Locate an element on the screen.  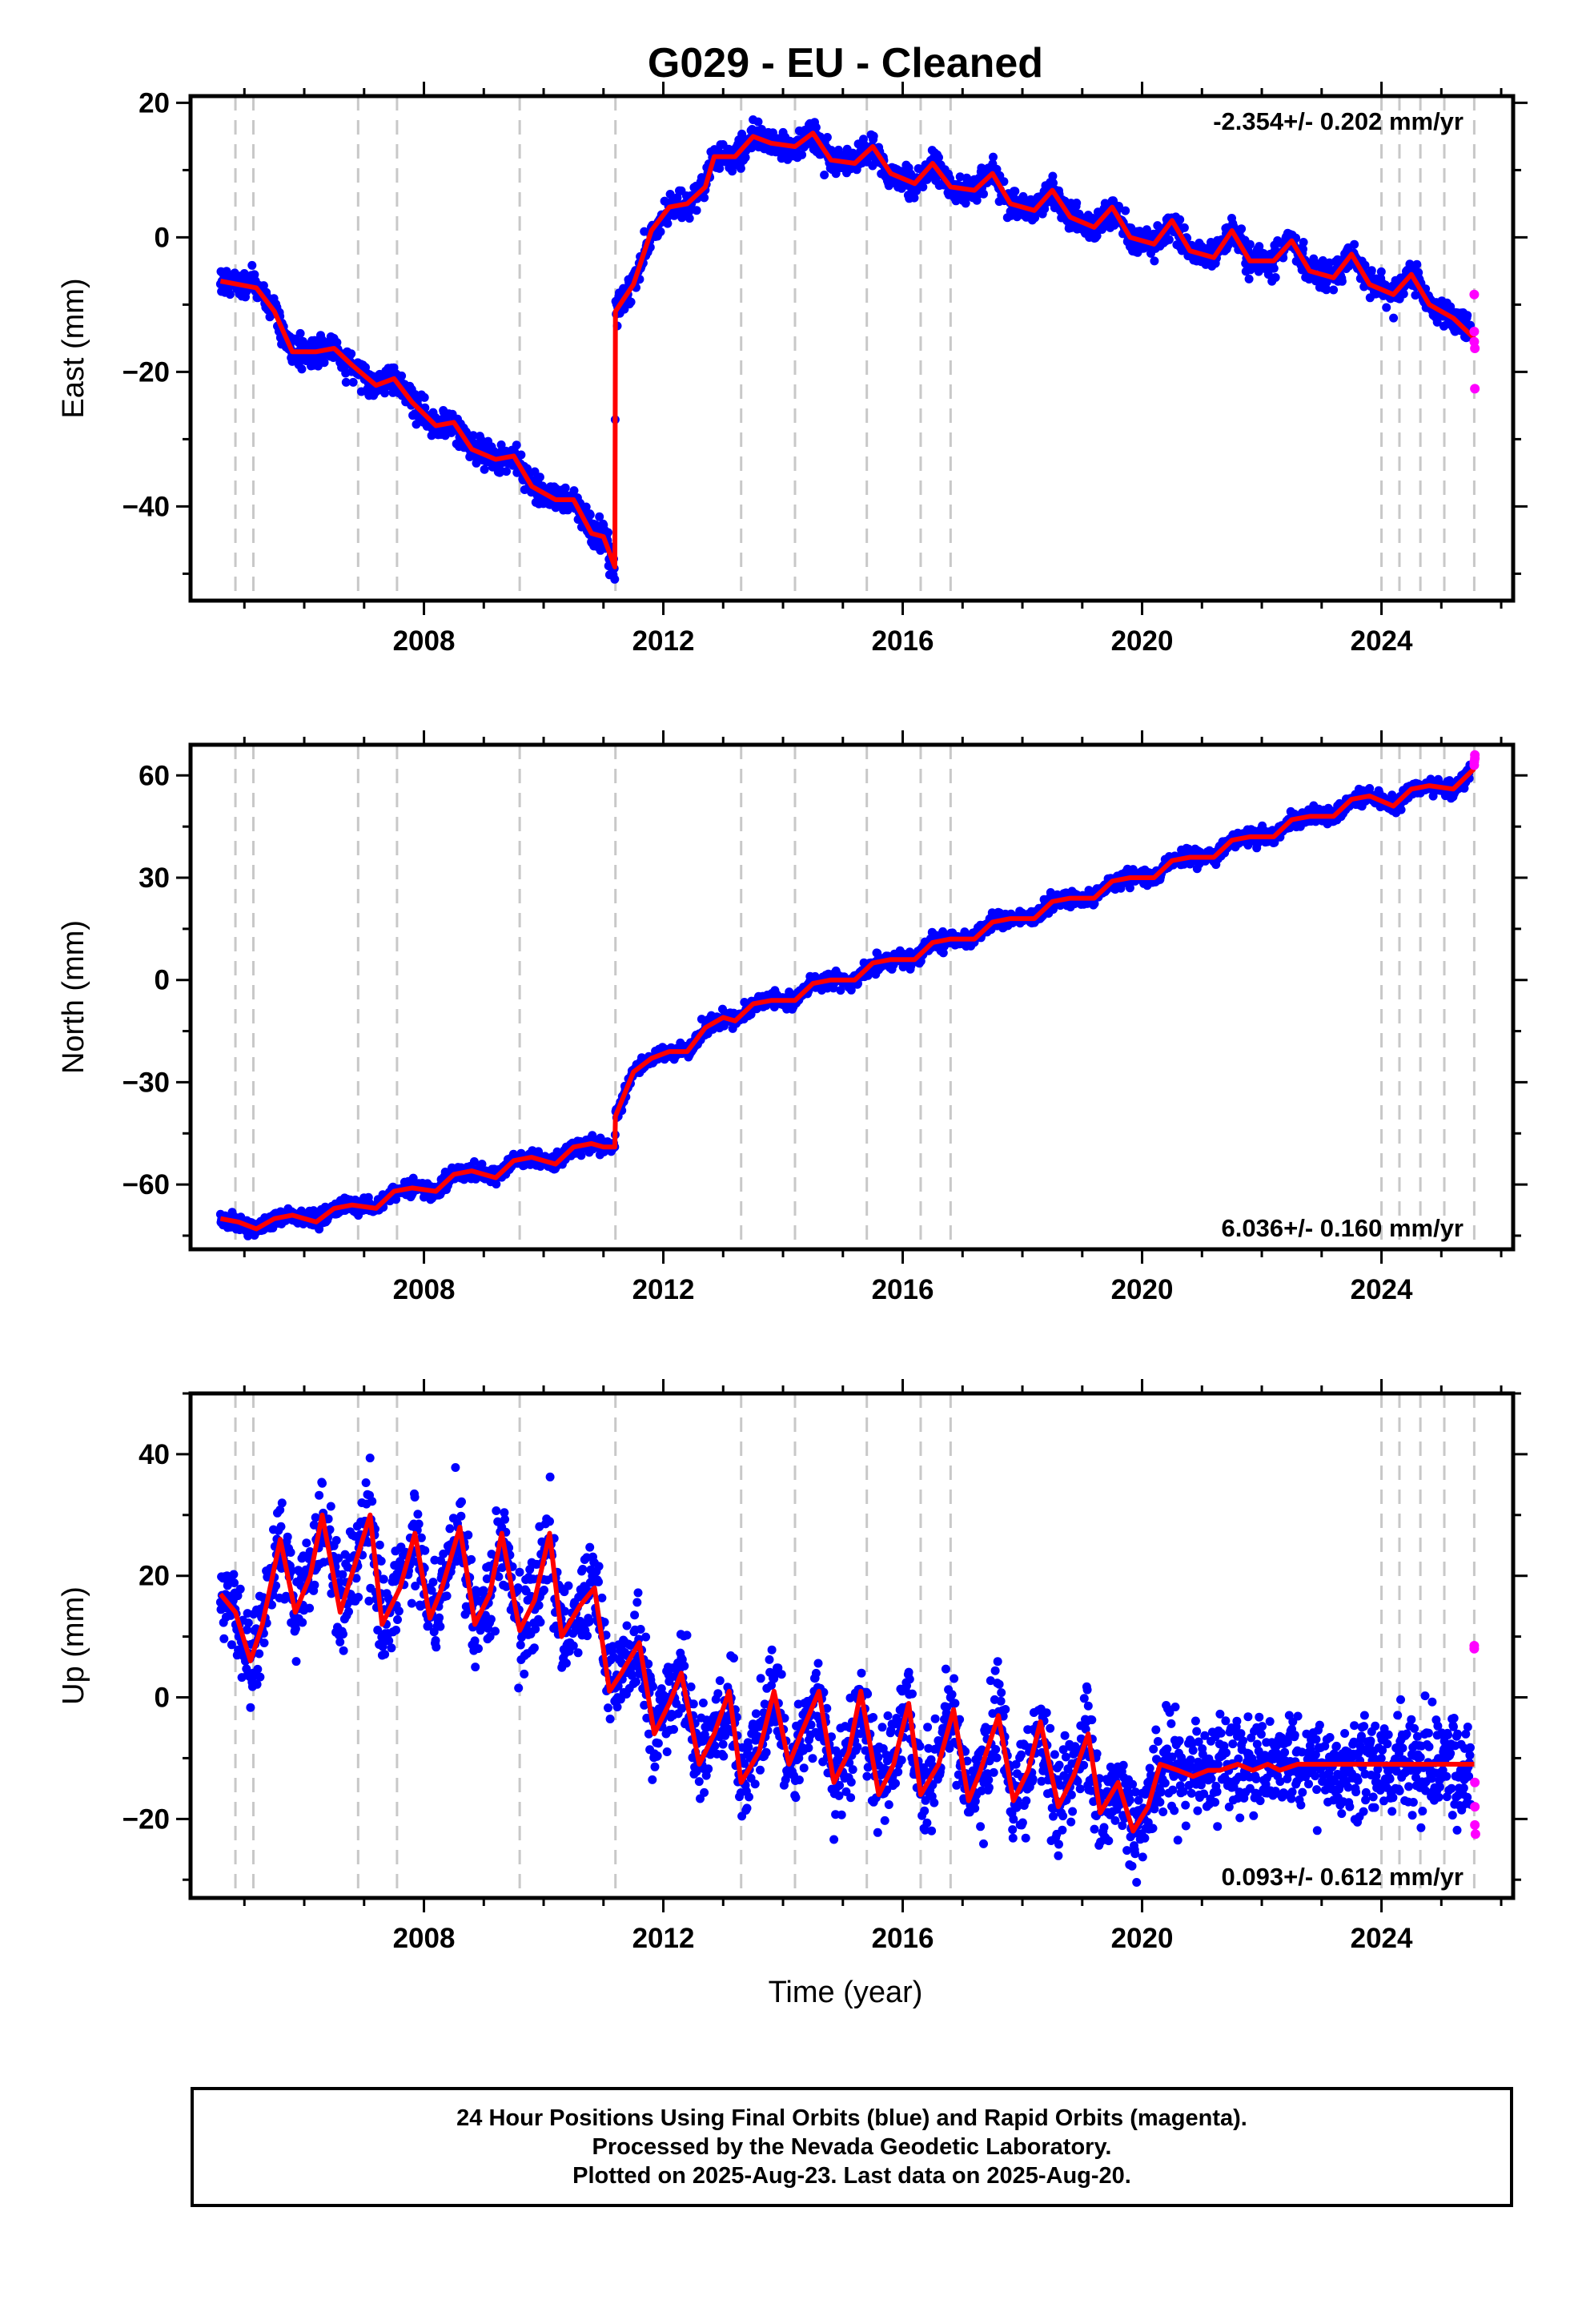
east-y-axis-label: East (mm) is located at coordinates (74, 348).